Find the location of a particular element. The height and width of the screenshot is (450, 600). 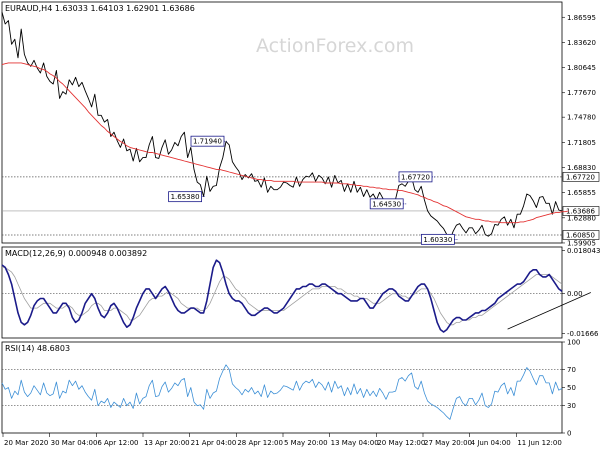

price-annotation-label: 1.60330 is located at coordinates (437, 240).